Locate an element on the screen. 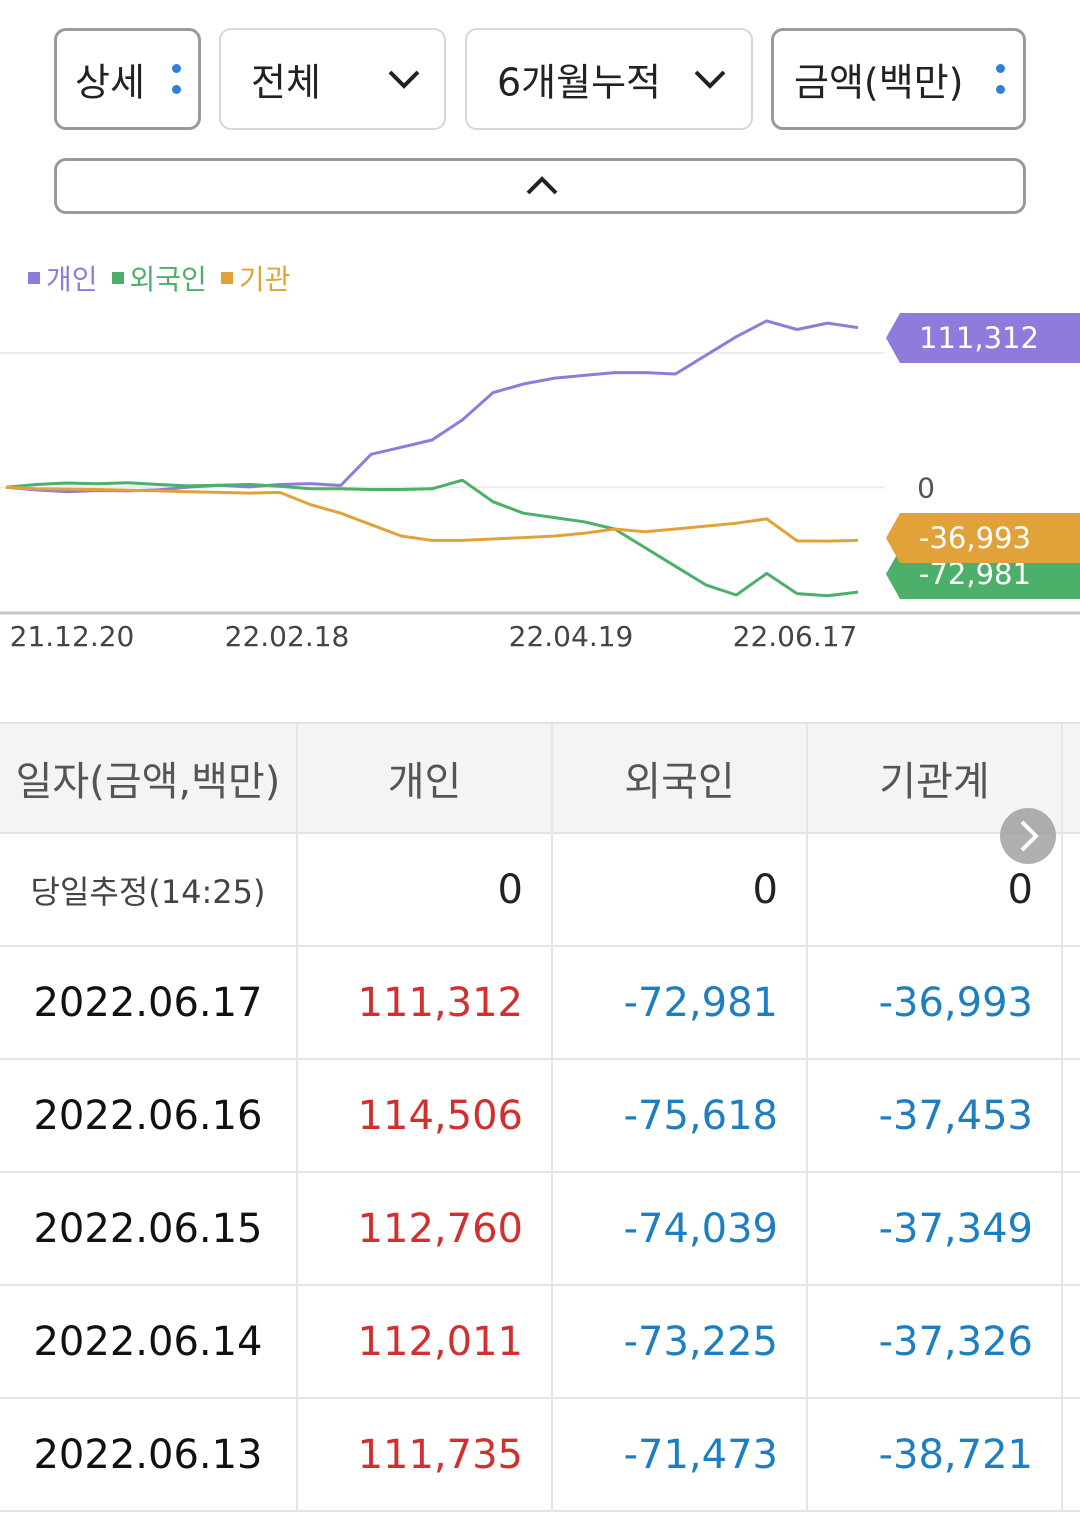 The image size is (1080, 1518). scope-dropdown-label: 전체 is located at coordinates (286, 82).